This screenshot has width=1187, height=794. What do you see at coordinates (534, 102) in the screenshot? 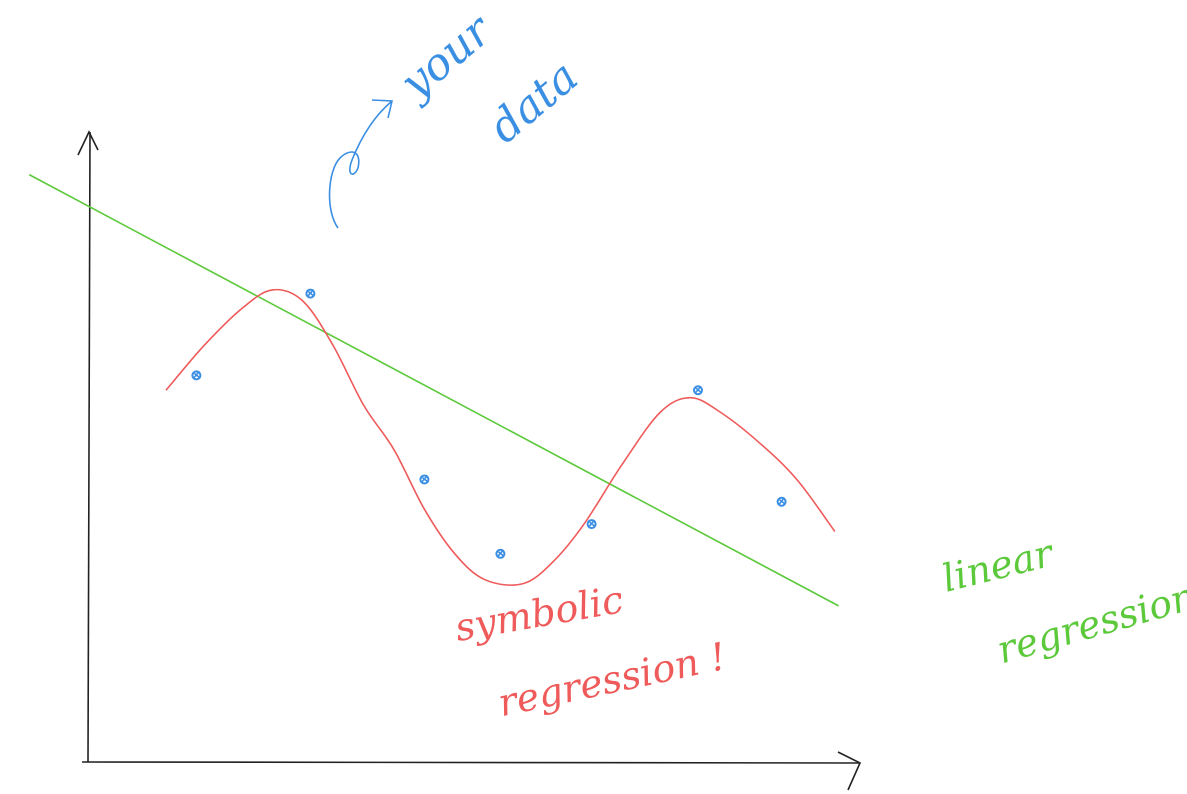
I see `your-data-label-line2: data` at bounding box center [534, 102].